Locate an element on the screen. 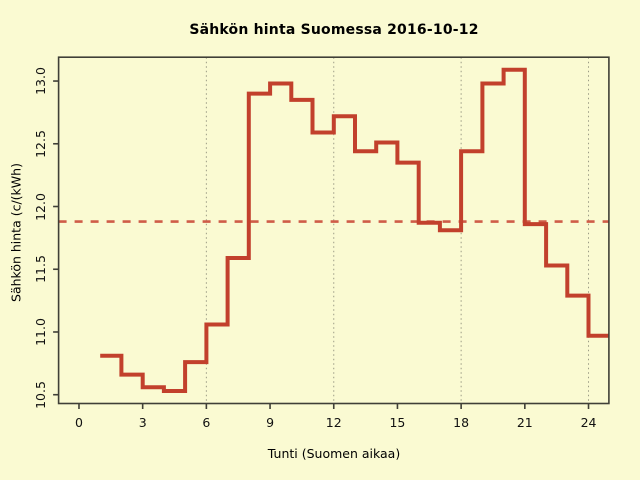  chart-title: Sähkön hinta Suomessa 2016-10-12 is located at coordinates (334, 30).